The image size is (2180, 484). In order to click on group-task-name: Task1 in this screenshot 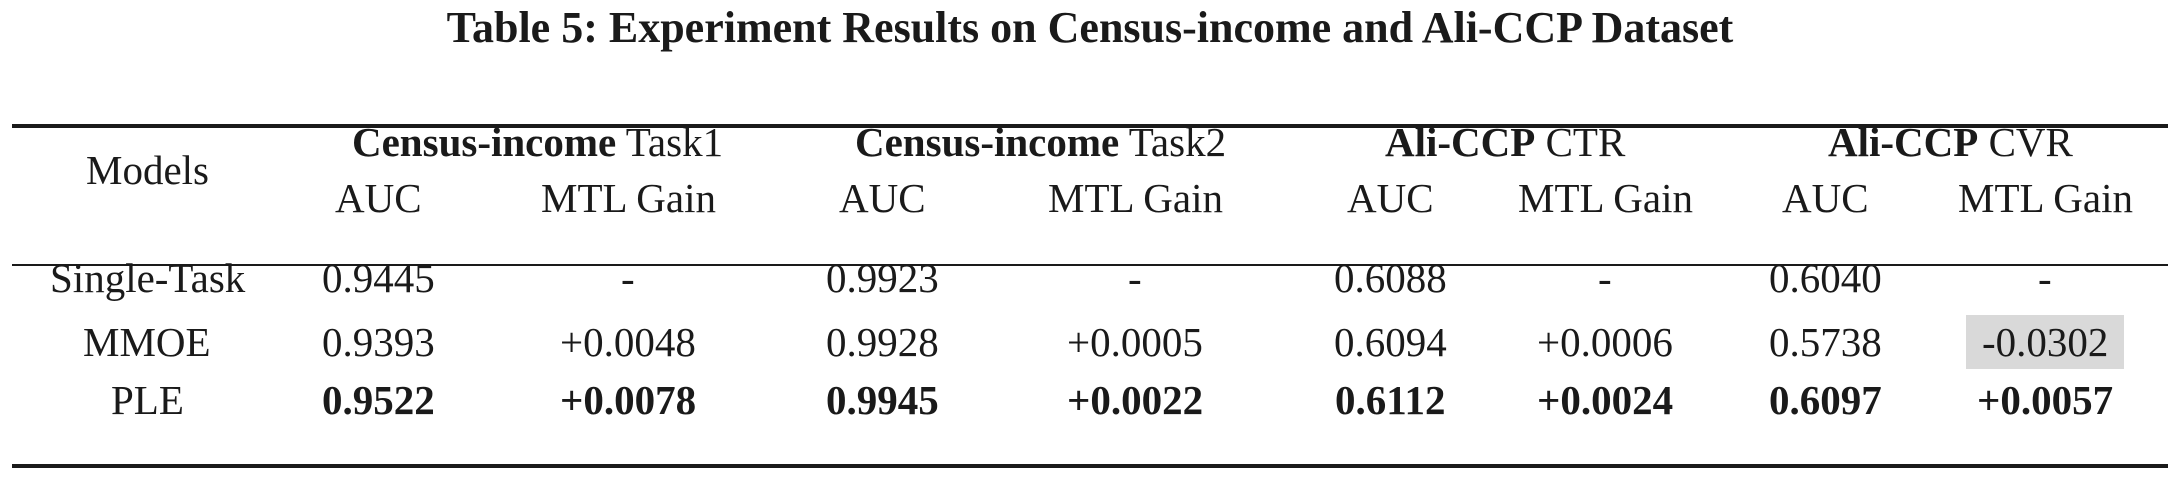, I will do `click(674, 142)`.